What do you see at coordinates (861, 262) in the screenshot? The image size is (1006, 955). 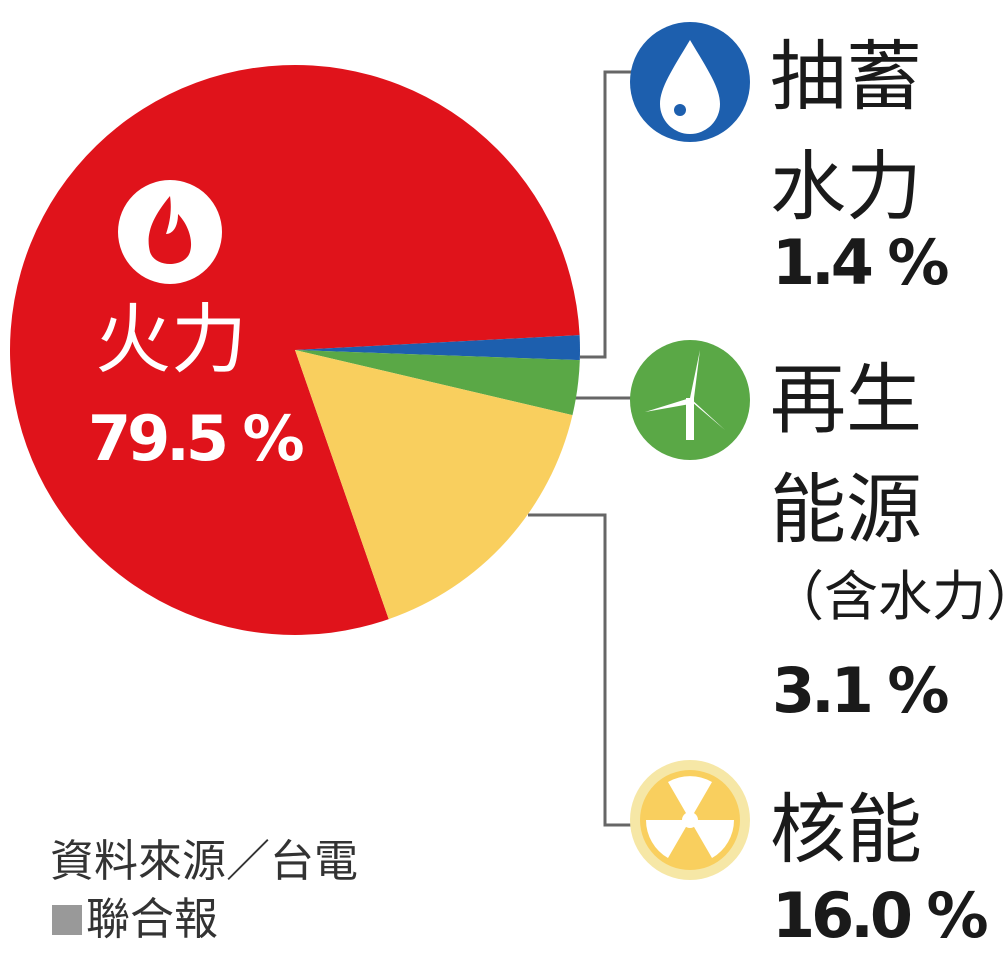 I see `value-label: 1.4 %` at bounding box center [861, 262].